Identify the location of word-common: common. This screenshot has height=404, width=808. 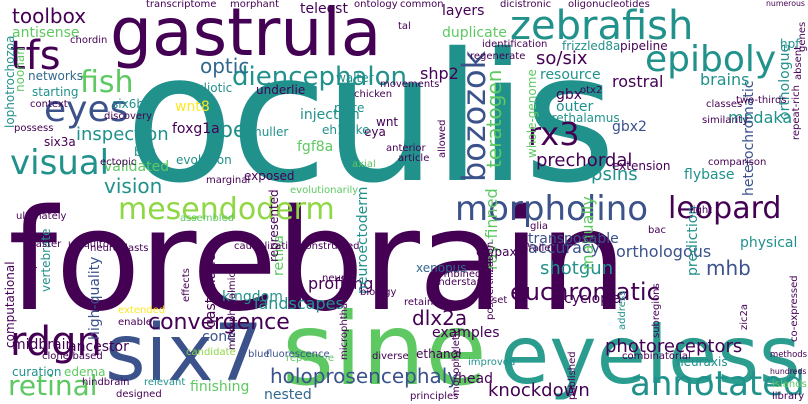
(422, 5).